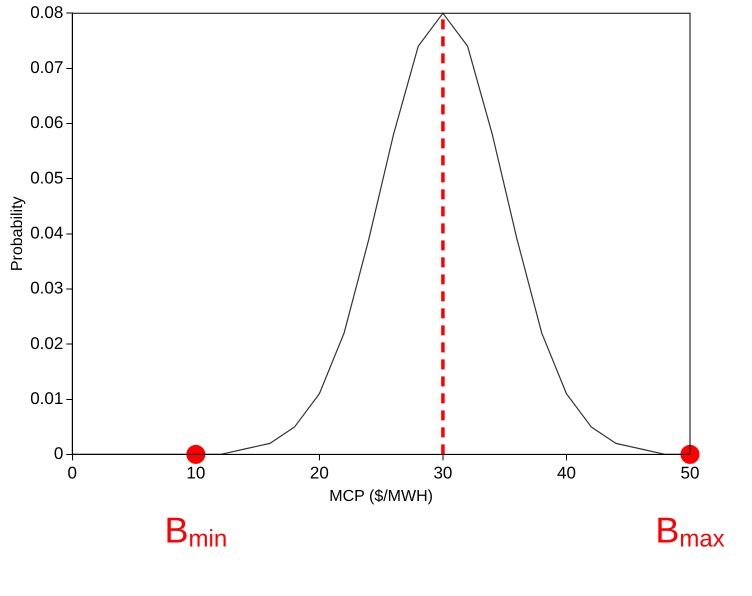 The width and height of the screenshot is (752, 596). I want to click on y-tick-label: 0.07, so click(47, 68).